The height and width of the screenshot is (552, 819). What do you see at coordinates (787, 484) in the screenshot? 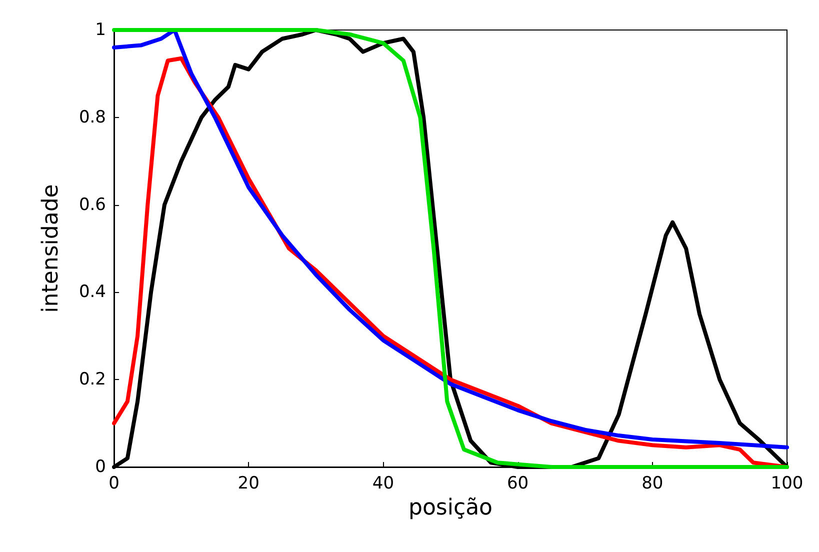
I see `x-tick-label: 100` at bounding box center [787, 484].